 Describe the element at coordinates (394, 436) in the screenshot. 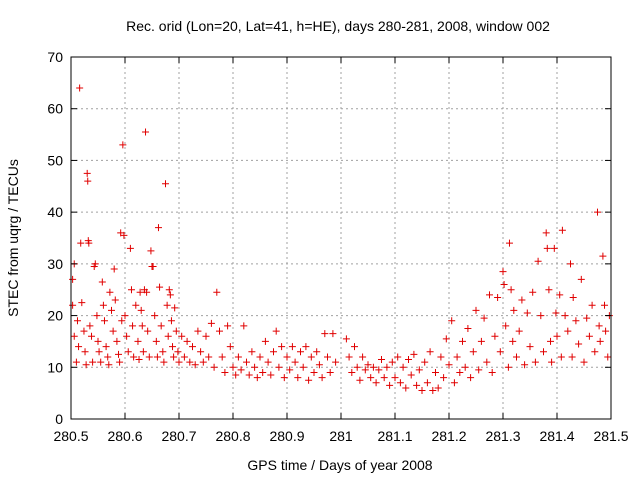

I see `x-tick-label: 281.1` at that location.